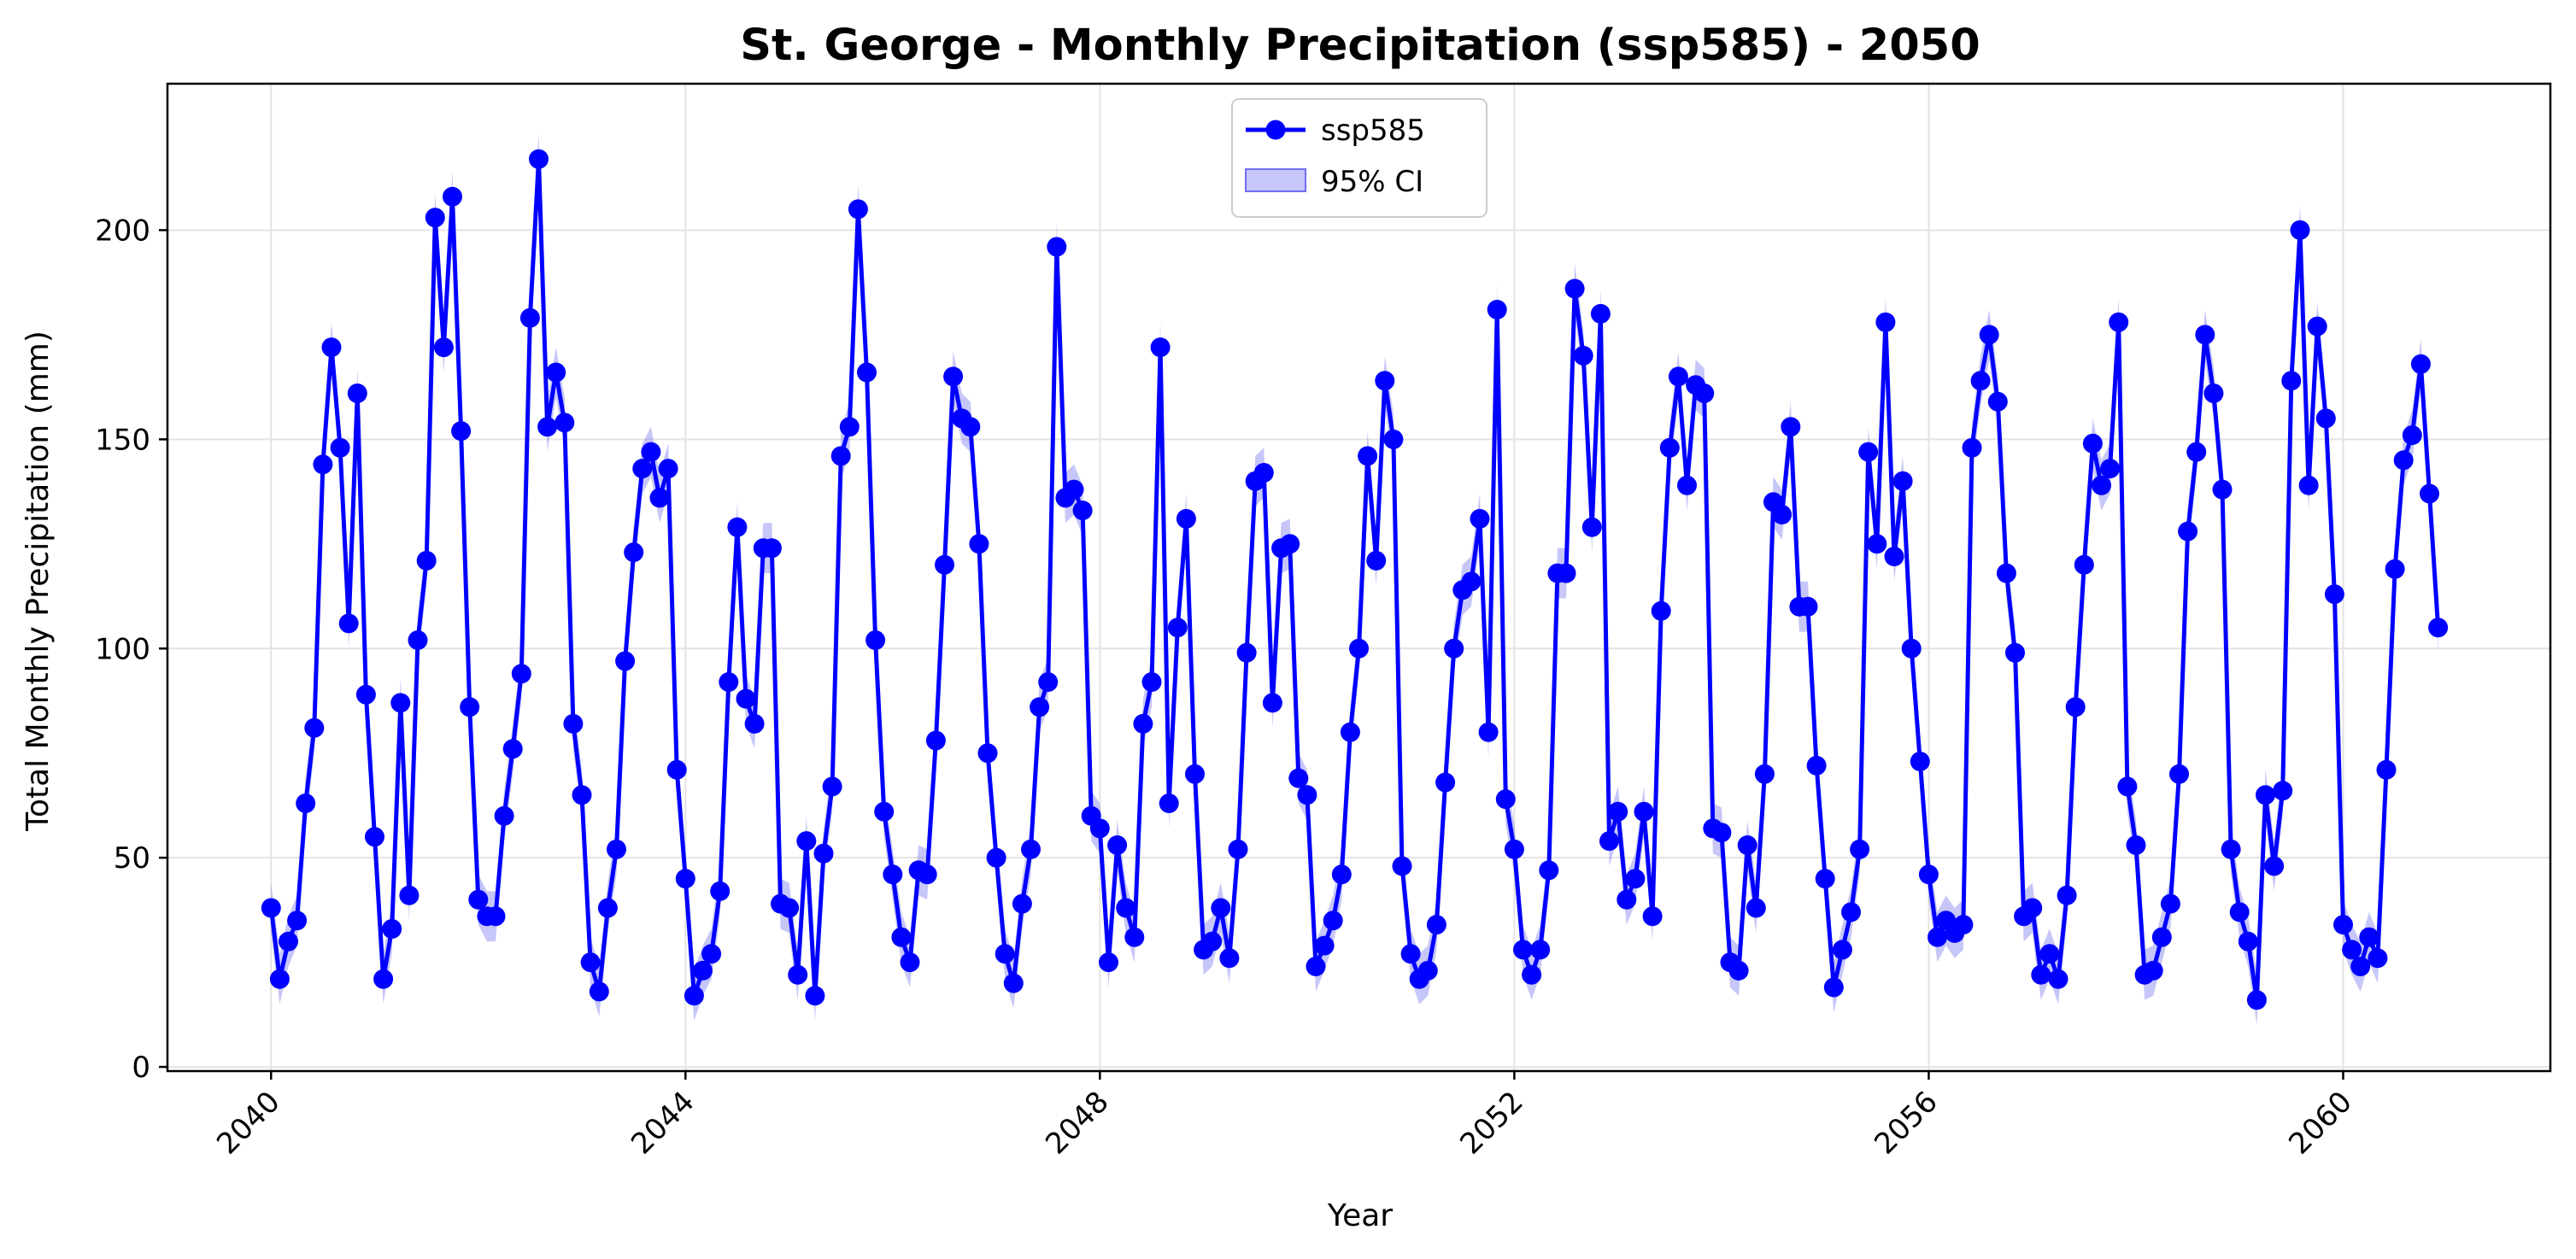 This screenshot has width=2576, height=1259. What do you see at coordinates (1359, 158) in the screenshot?
I see `legend: ssp585 95% CI` at bounding box center [1359, 158].